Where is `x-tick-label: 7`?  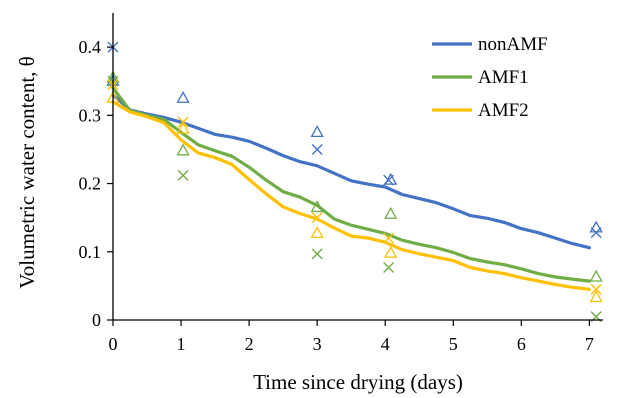 x-tick-label: 7 is located at coordinates (589, 344).